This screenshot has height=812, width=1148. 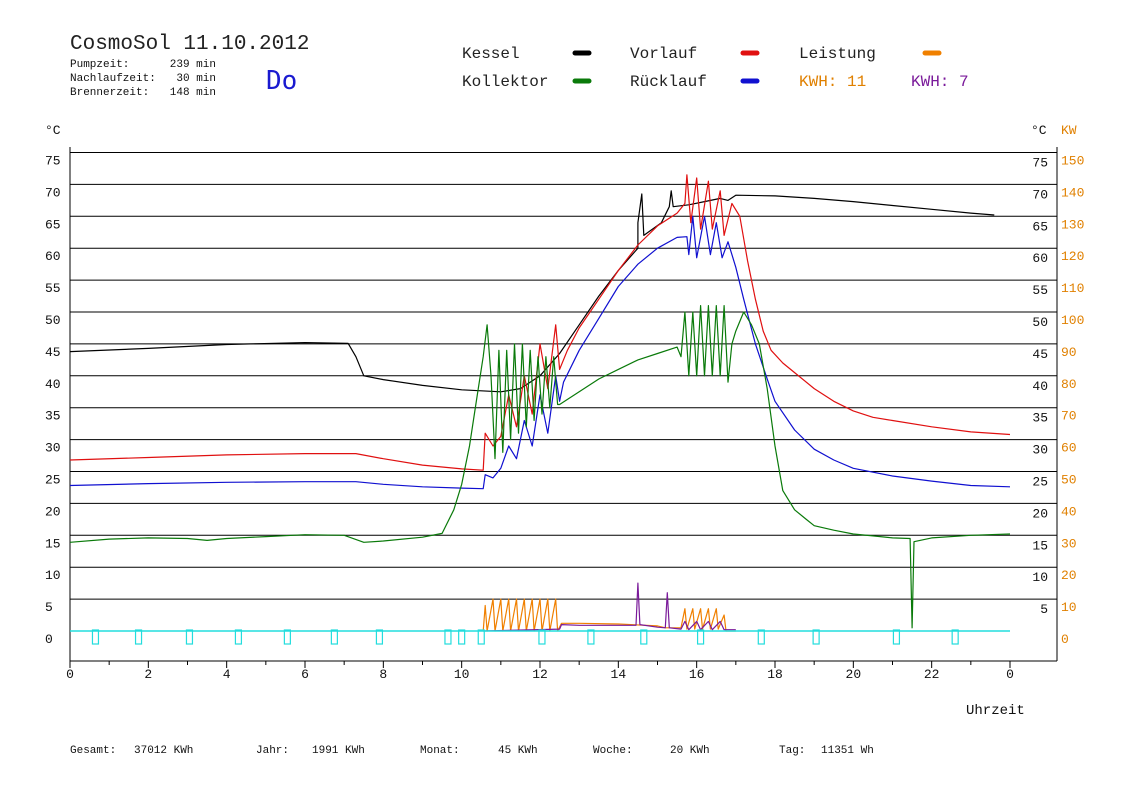 What do you see at coordinates (53, 192) in the screenshot?
I see `y-left-tick-label: 70` at bounding box center [53, 192].